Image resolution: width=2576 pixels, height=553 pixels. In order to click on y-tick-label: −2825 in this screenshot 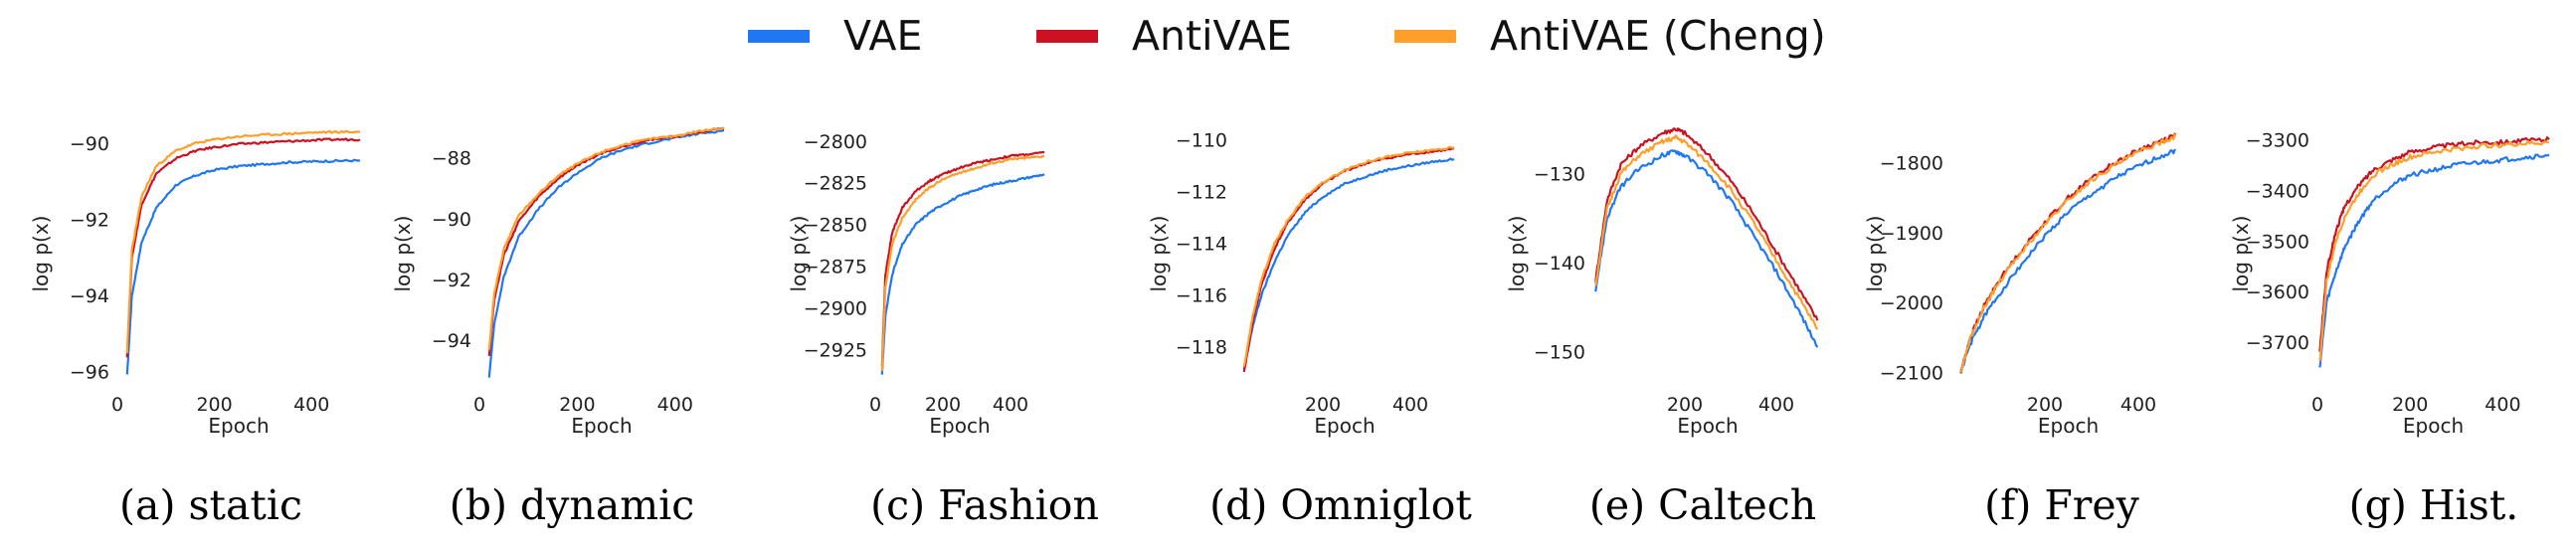, I will do `click(835, 184)`.